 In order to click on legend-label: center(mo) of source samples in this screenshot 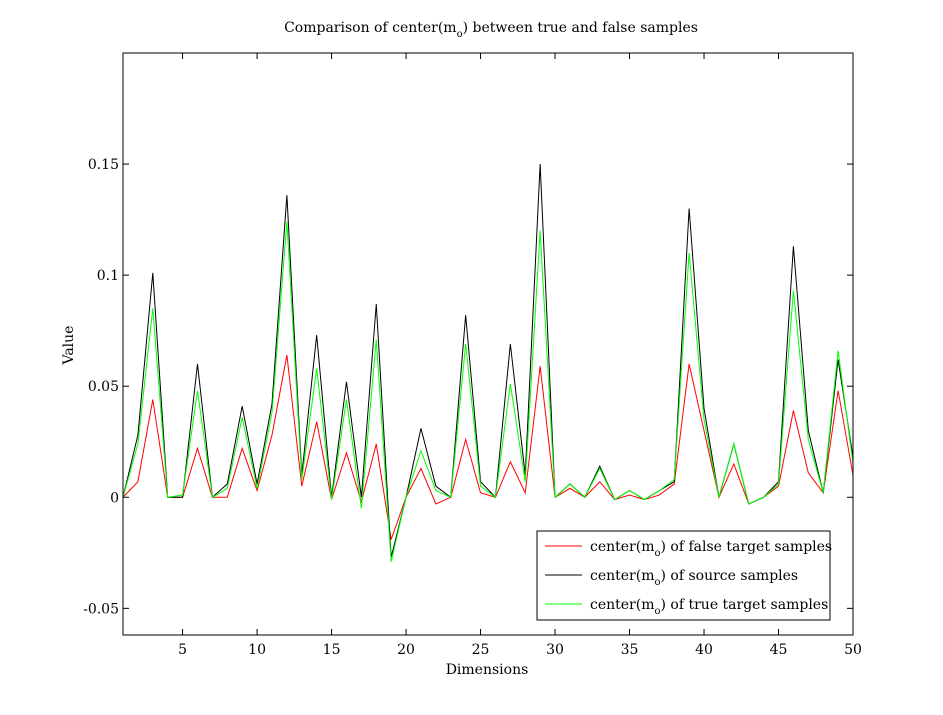, I will do `click(694, 578)`.